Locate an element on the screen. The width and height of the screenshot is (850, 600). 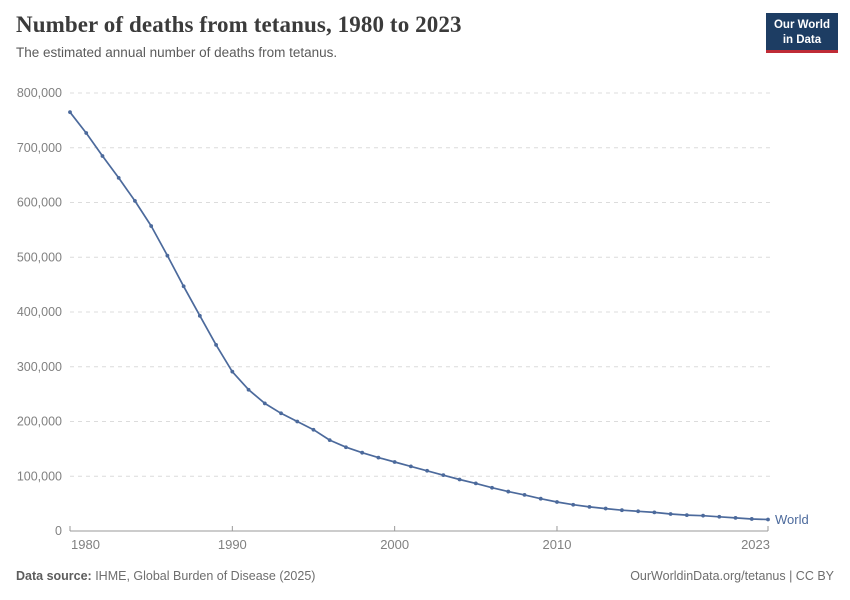
y-tick-label: 800,000 is located at coordinates (39, 93).